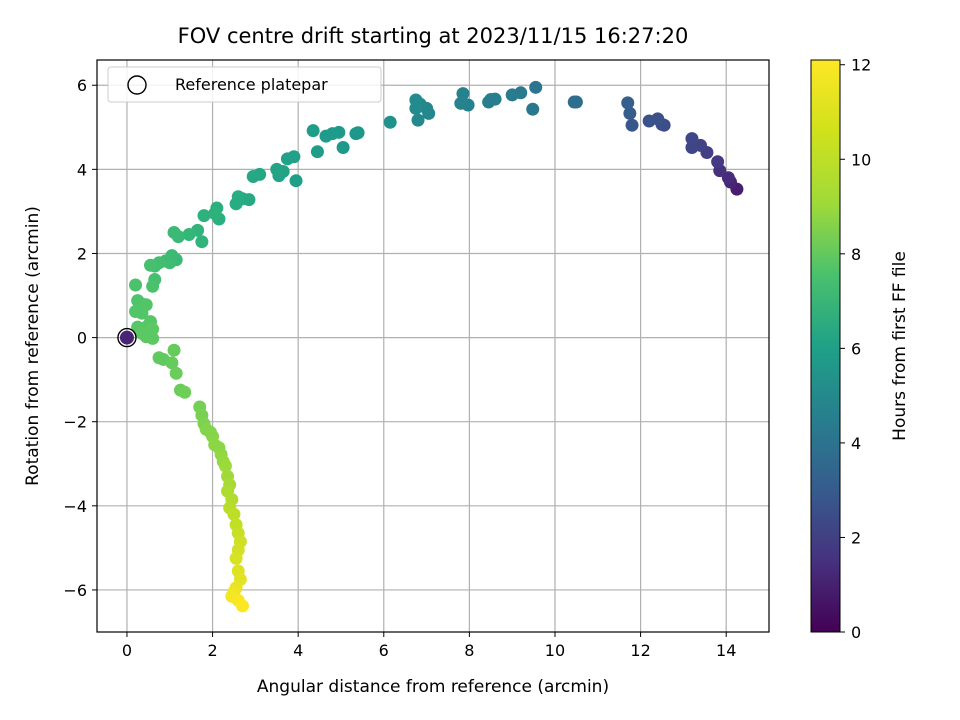 The height and width of the screenshot is (720, 960). What do you see at coordinates (82, 253) in the screenshot?
I see `y-tick-label: 2` at bounding box center [82, 253].